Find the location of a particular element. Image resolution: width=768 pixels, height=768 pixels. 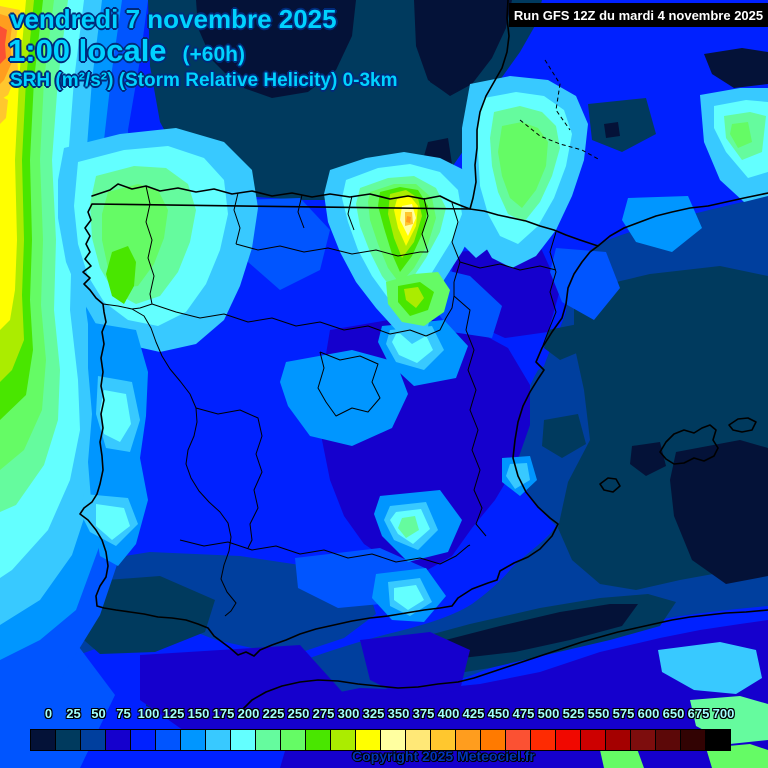

colorbar-tick-label: 575 is located at coordinates (623, 713).